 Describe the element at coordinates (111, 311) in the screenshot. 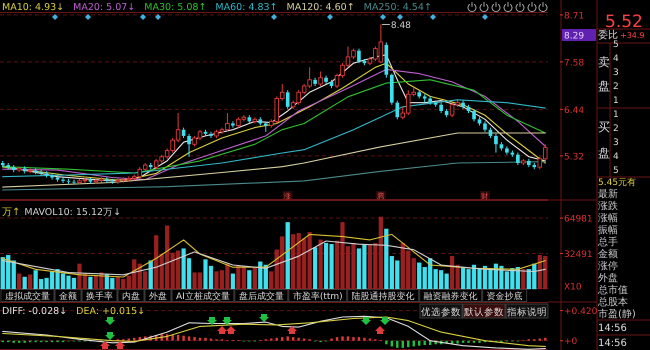

I see `text: DEA: +0.015↓` at that location.